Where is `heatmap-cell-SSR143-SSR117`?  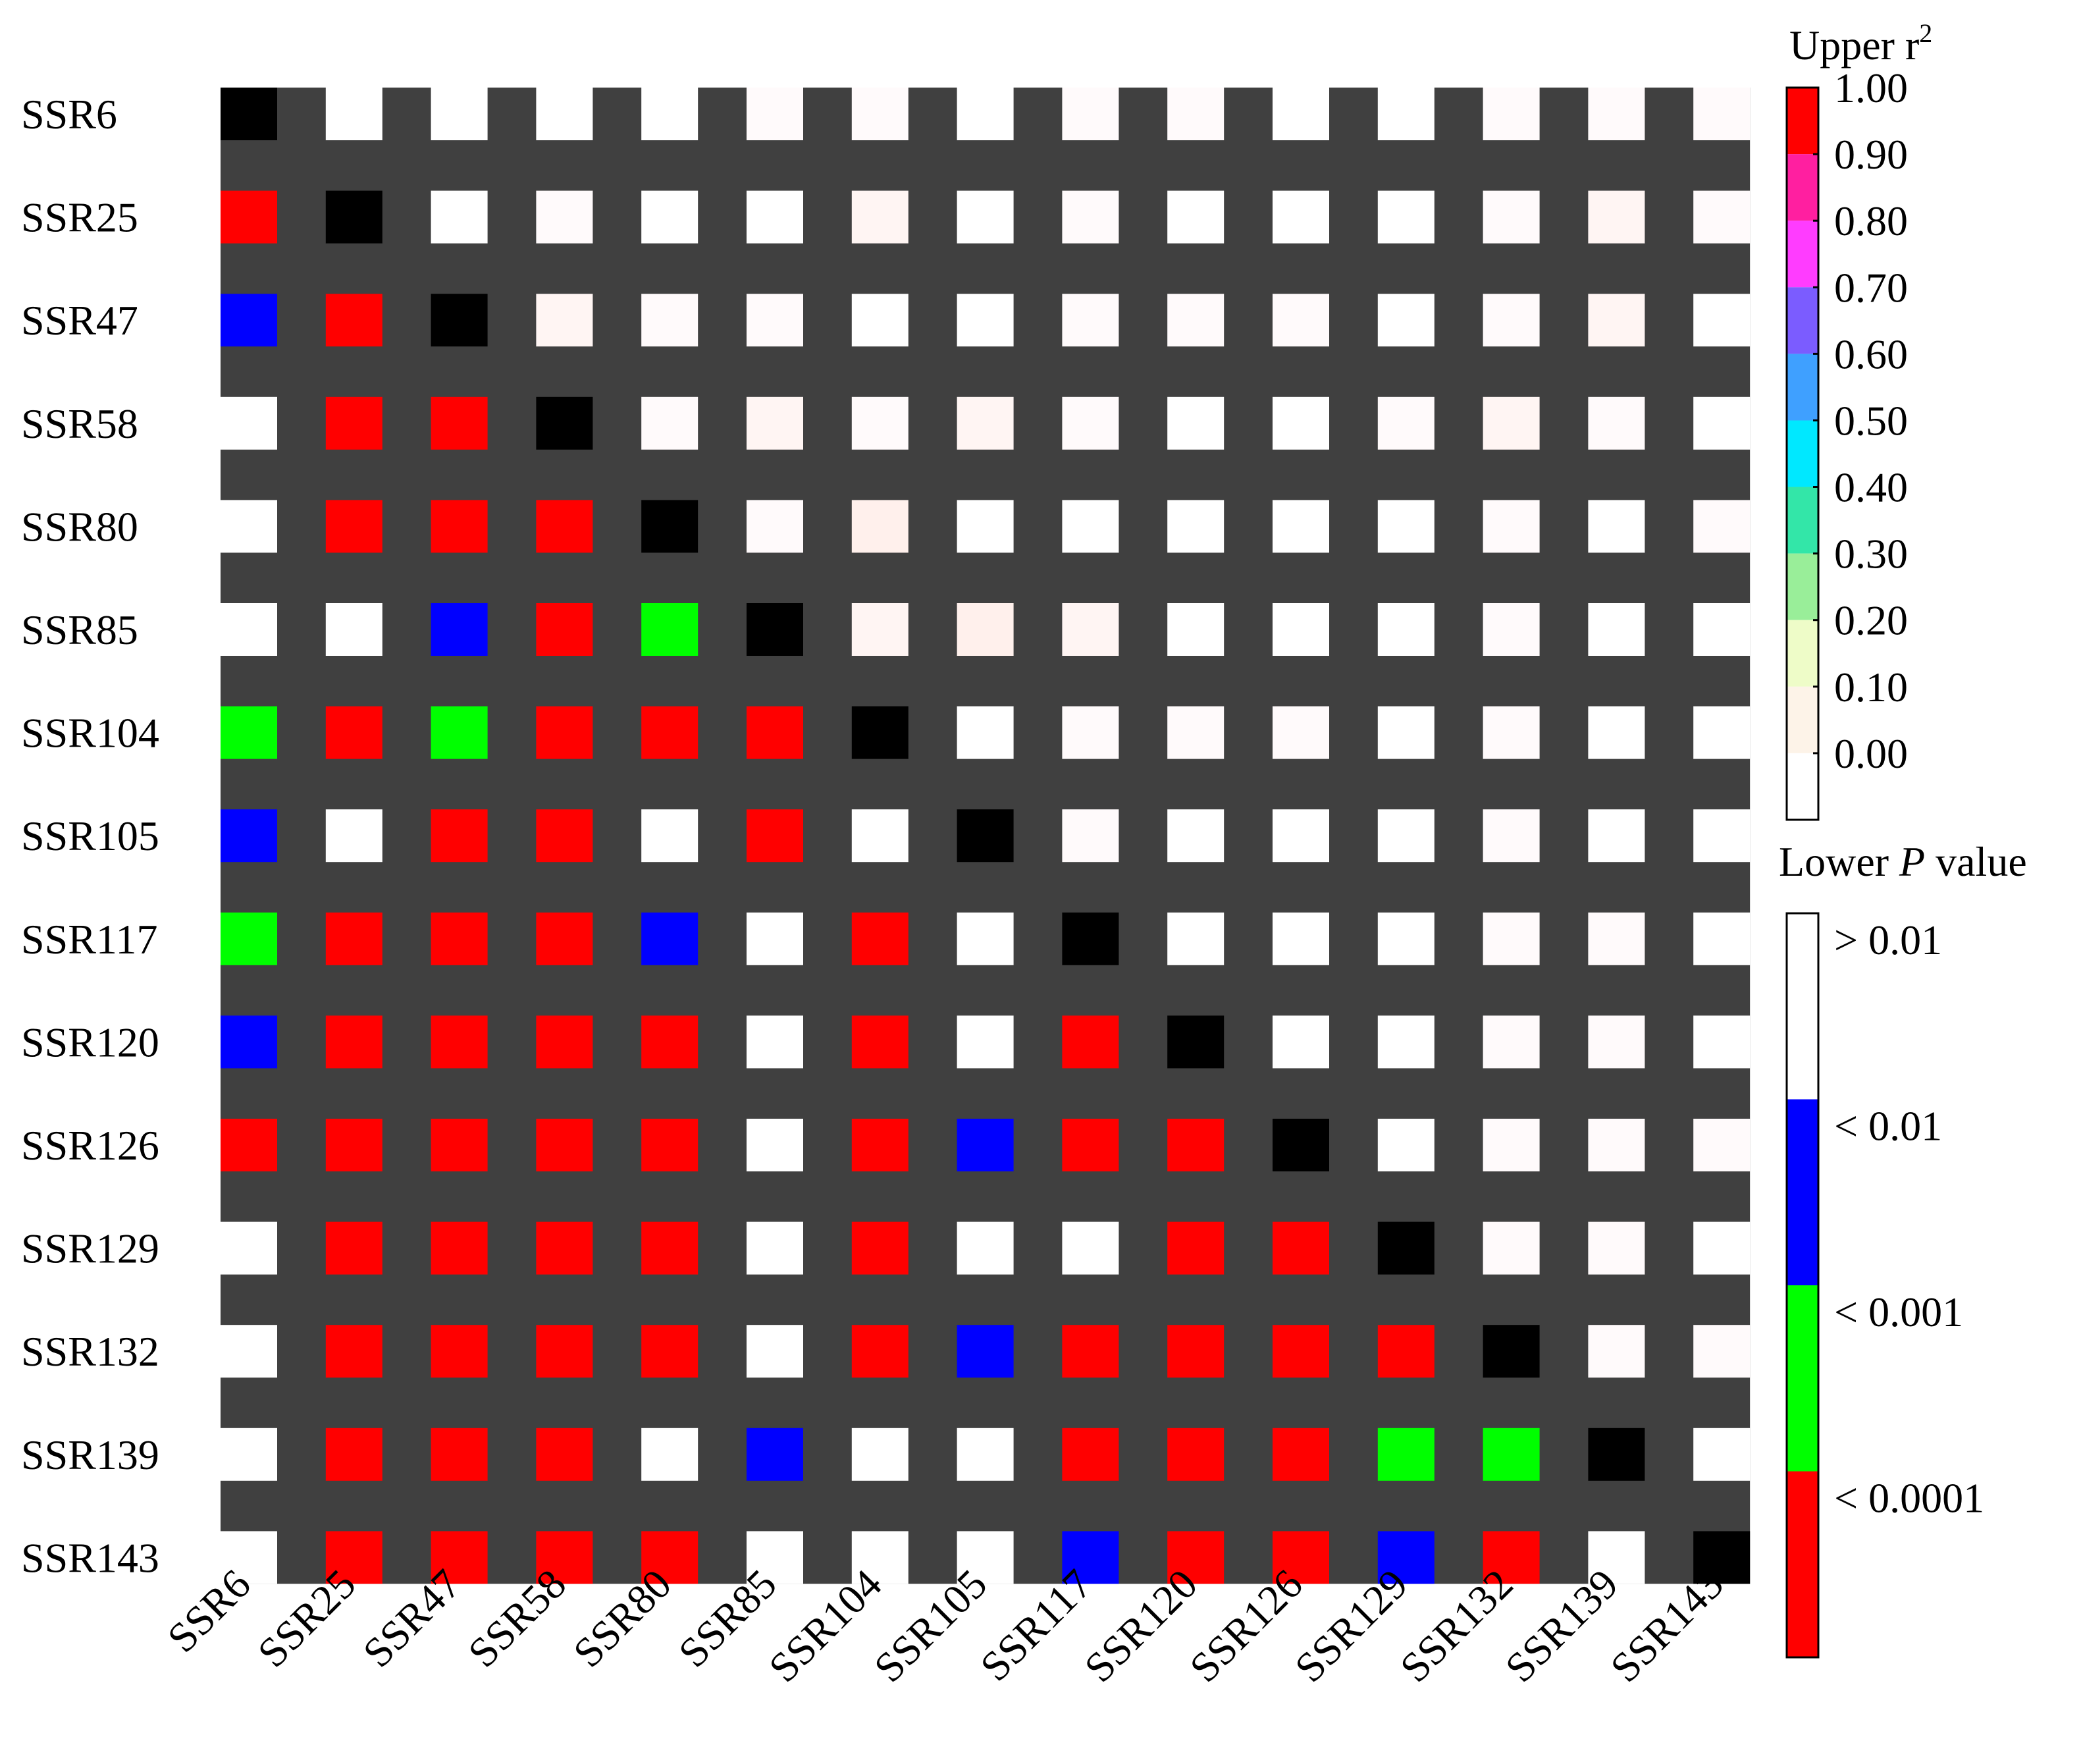
heatmap-cell-SSR143-SSR117 is located at coordinates (1090, 1557).